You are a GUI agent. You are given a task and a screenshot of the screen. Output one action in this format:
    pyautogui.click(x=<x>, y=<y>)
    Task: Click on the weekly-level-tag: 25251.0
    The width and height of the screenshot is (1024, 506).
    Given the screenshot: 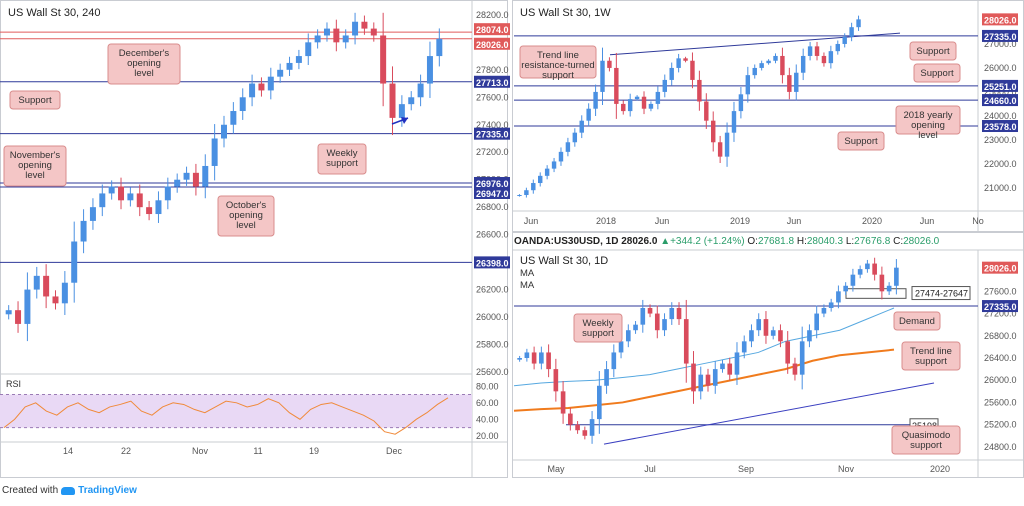 What is the action you would take?
    pyautogui.click(x=1000, y=87)
    